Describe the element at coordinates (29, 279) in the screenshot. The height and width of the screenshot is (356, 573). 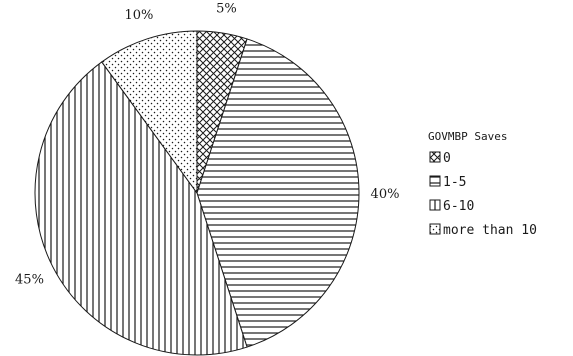
I see `pie-value-label: 45%` at that location.